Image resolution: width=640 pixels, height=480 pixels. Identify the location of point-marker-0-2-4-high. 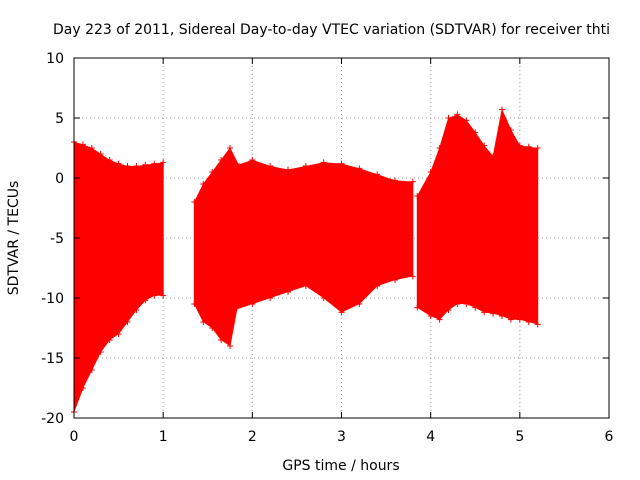
(305, 166).